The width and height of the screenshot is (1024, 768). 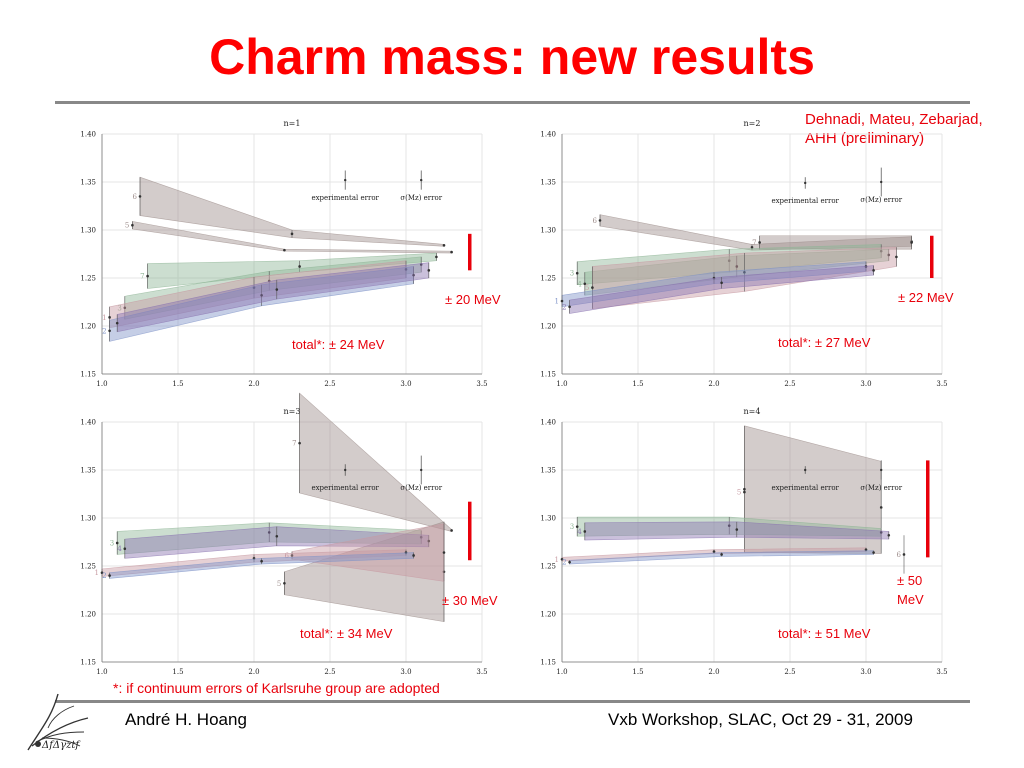 I want to click on page-title: Charm mass: new results, so click(x=512, y=57).